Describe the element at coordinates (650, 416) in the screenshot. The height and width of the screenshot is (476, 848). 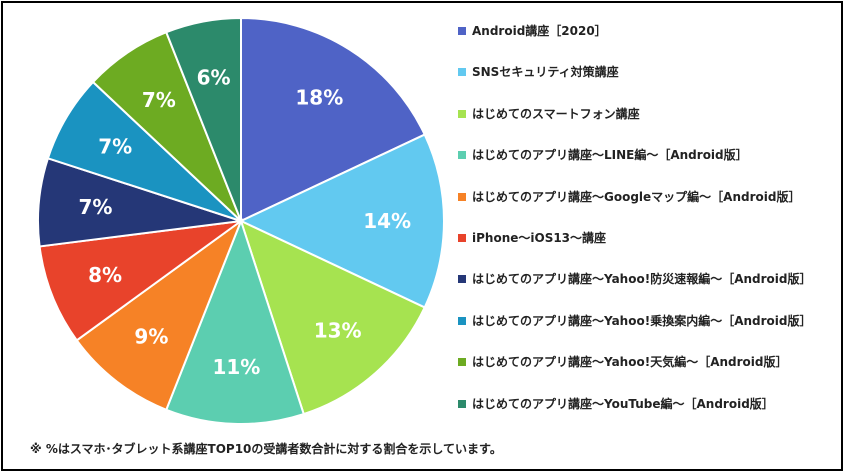
I see `legend-item: はじめてのアプリ講座～YouTube編～［Android版］` at that location.